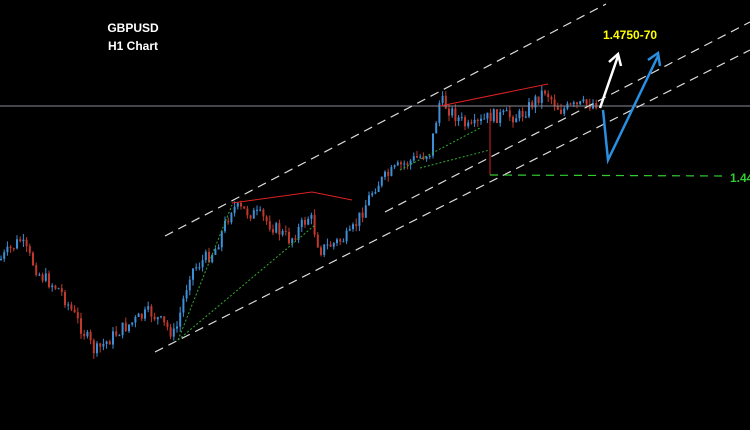 The height and width of the screenshot is (430, 750). What do you see at coordinates (133, 46) in the screenshot?
I see `timeframe: H1 Chart` at bounding box center [133, 46].